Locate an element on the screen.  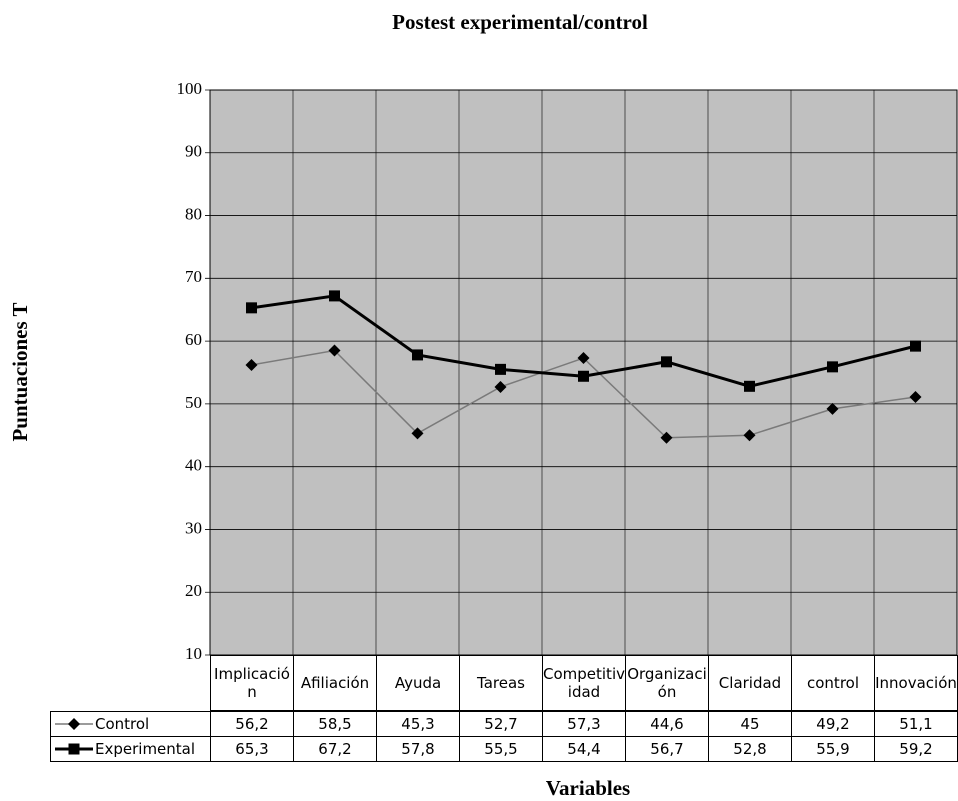
value-label: 67,2 is located at coordinates (335, 749).